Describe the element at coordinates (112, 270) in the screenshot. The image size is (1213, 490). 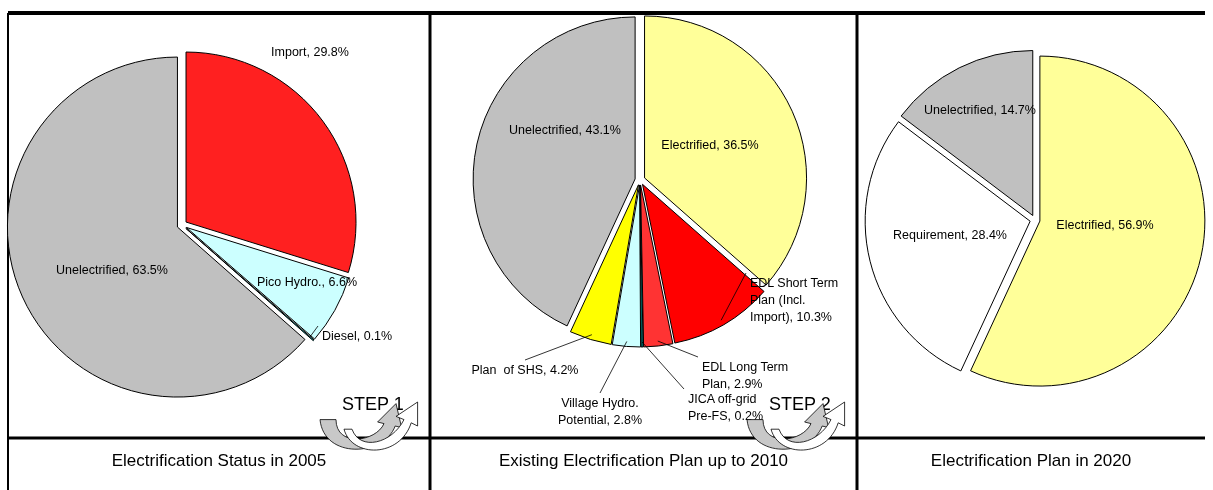
I see `slice-label: Unelectrified, 63.5%` at that location.